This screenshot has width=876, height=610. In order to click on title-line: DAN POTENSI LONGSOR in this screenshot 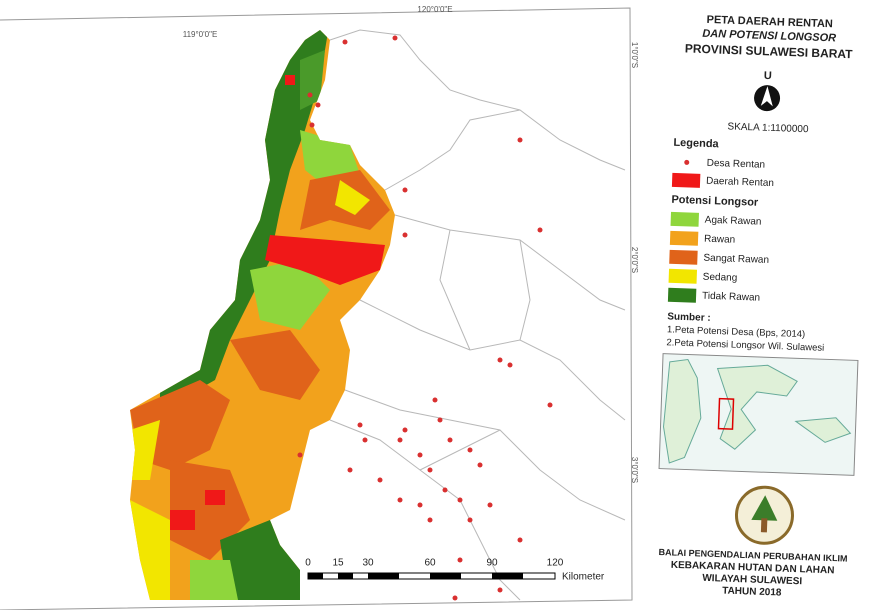, I will do `click(769, 36)`.